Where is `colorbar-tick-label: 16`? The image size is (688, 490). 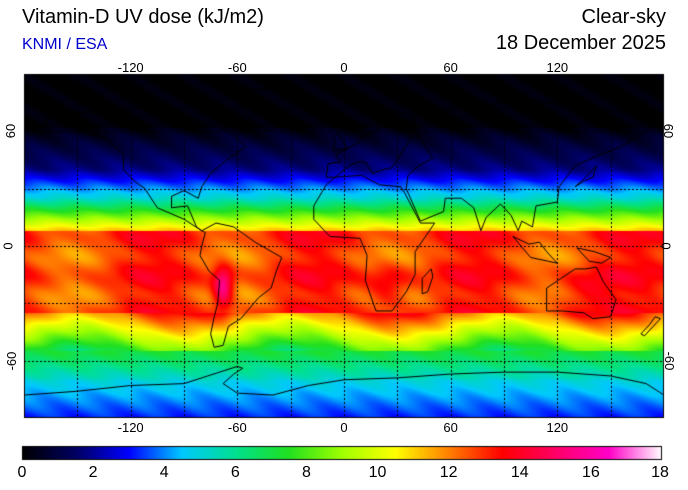
colorbar-tick-label: 16 is located at coordinates (590, 472).